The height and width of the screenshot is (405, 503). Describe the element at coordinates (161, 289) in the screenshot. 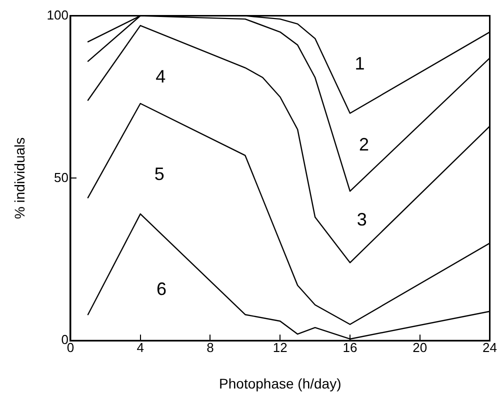

I see `annotation: 6` at that location.